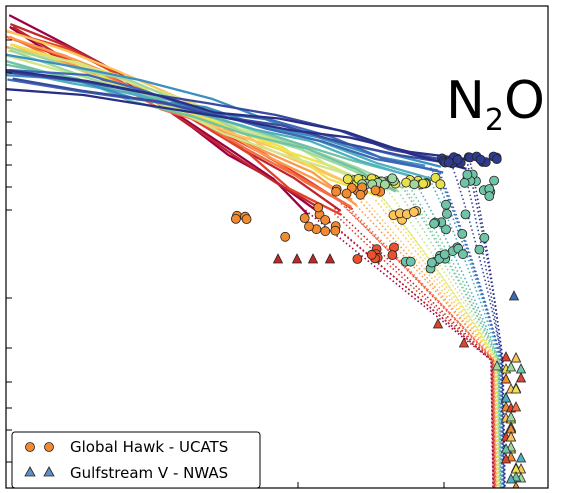 This screenshot has width=578, height=493. I want to click on legend-label-global-hawk: Global Hawk - UCATS, so click(149, 447).